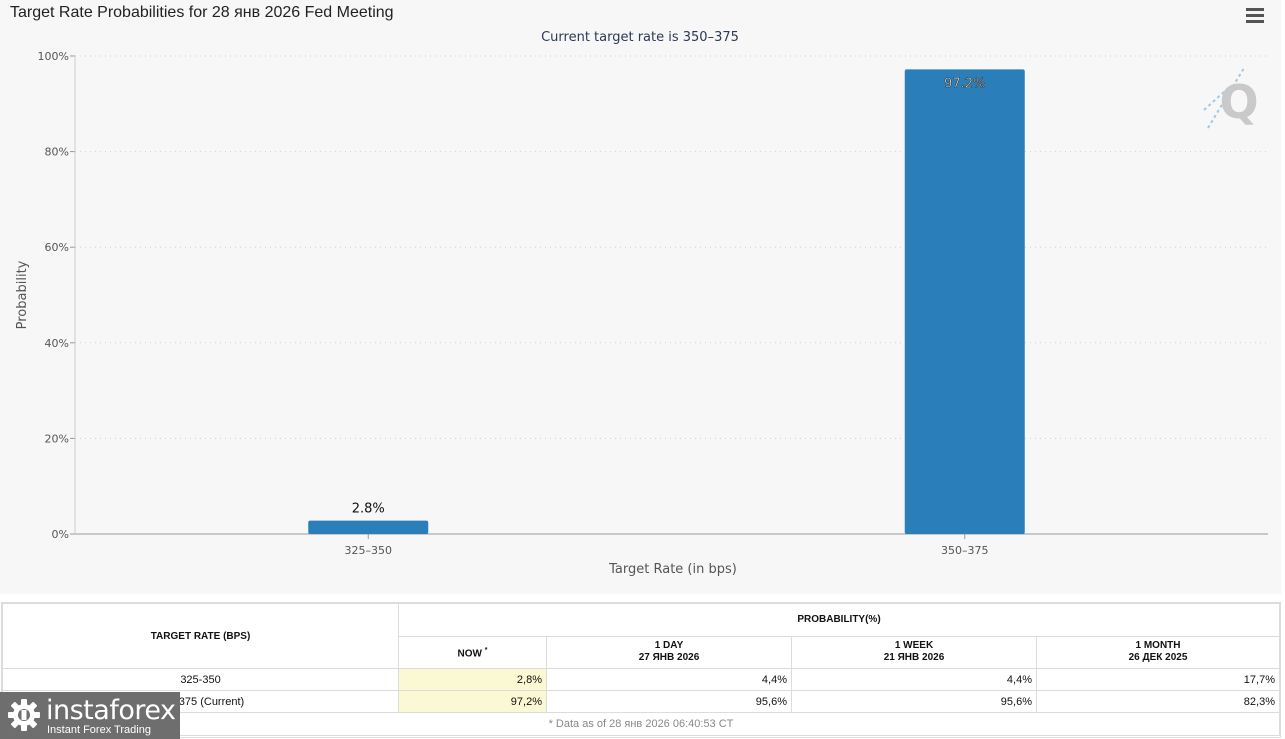 The image size is (1285, 739). Describe the element at coordinates (472, 701) in the screenshot. I see `row-now: 97,2%` at that location.